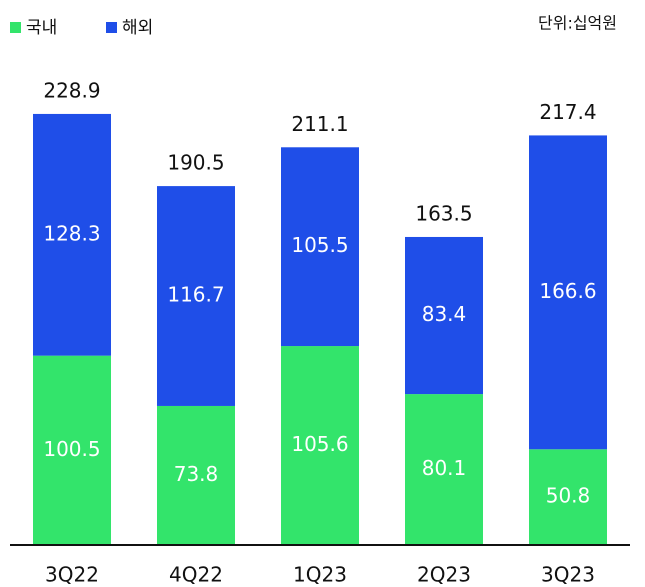 Image resolution: width=645 pixels, height=587 pixels. What do you see at coordinates (196, 575) in the screenshot?
I see `x-tick-label: 4Q22` at bounding box center [196, 575].